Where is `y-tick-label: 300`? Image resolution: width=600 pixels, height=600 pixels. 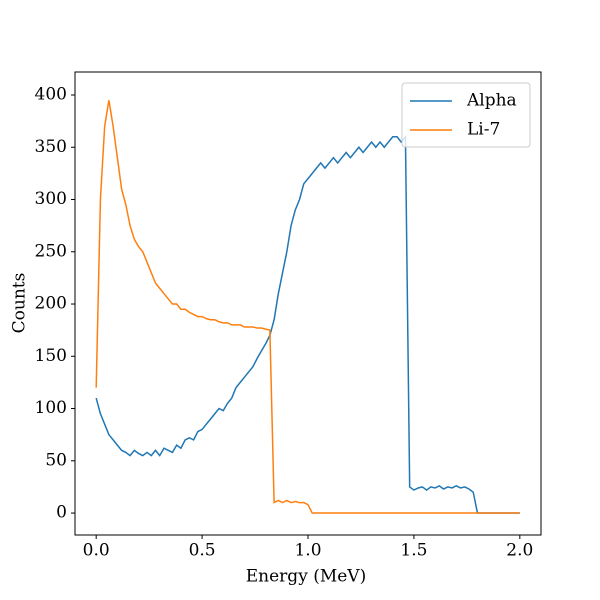 y-tick-label: 300 is located at coordinates (51, 199).